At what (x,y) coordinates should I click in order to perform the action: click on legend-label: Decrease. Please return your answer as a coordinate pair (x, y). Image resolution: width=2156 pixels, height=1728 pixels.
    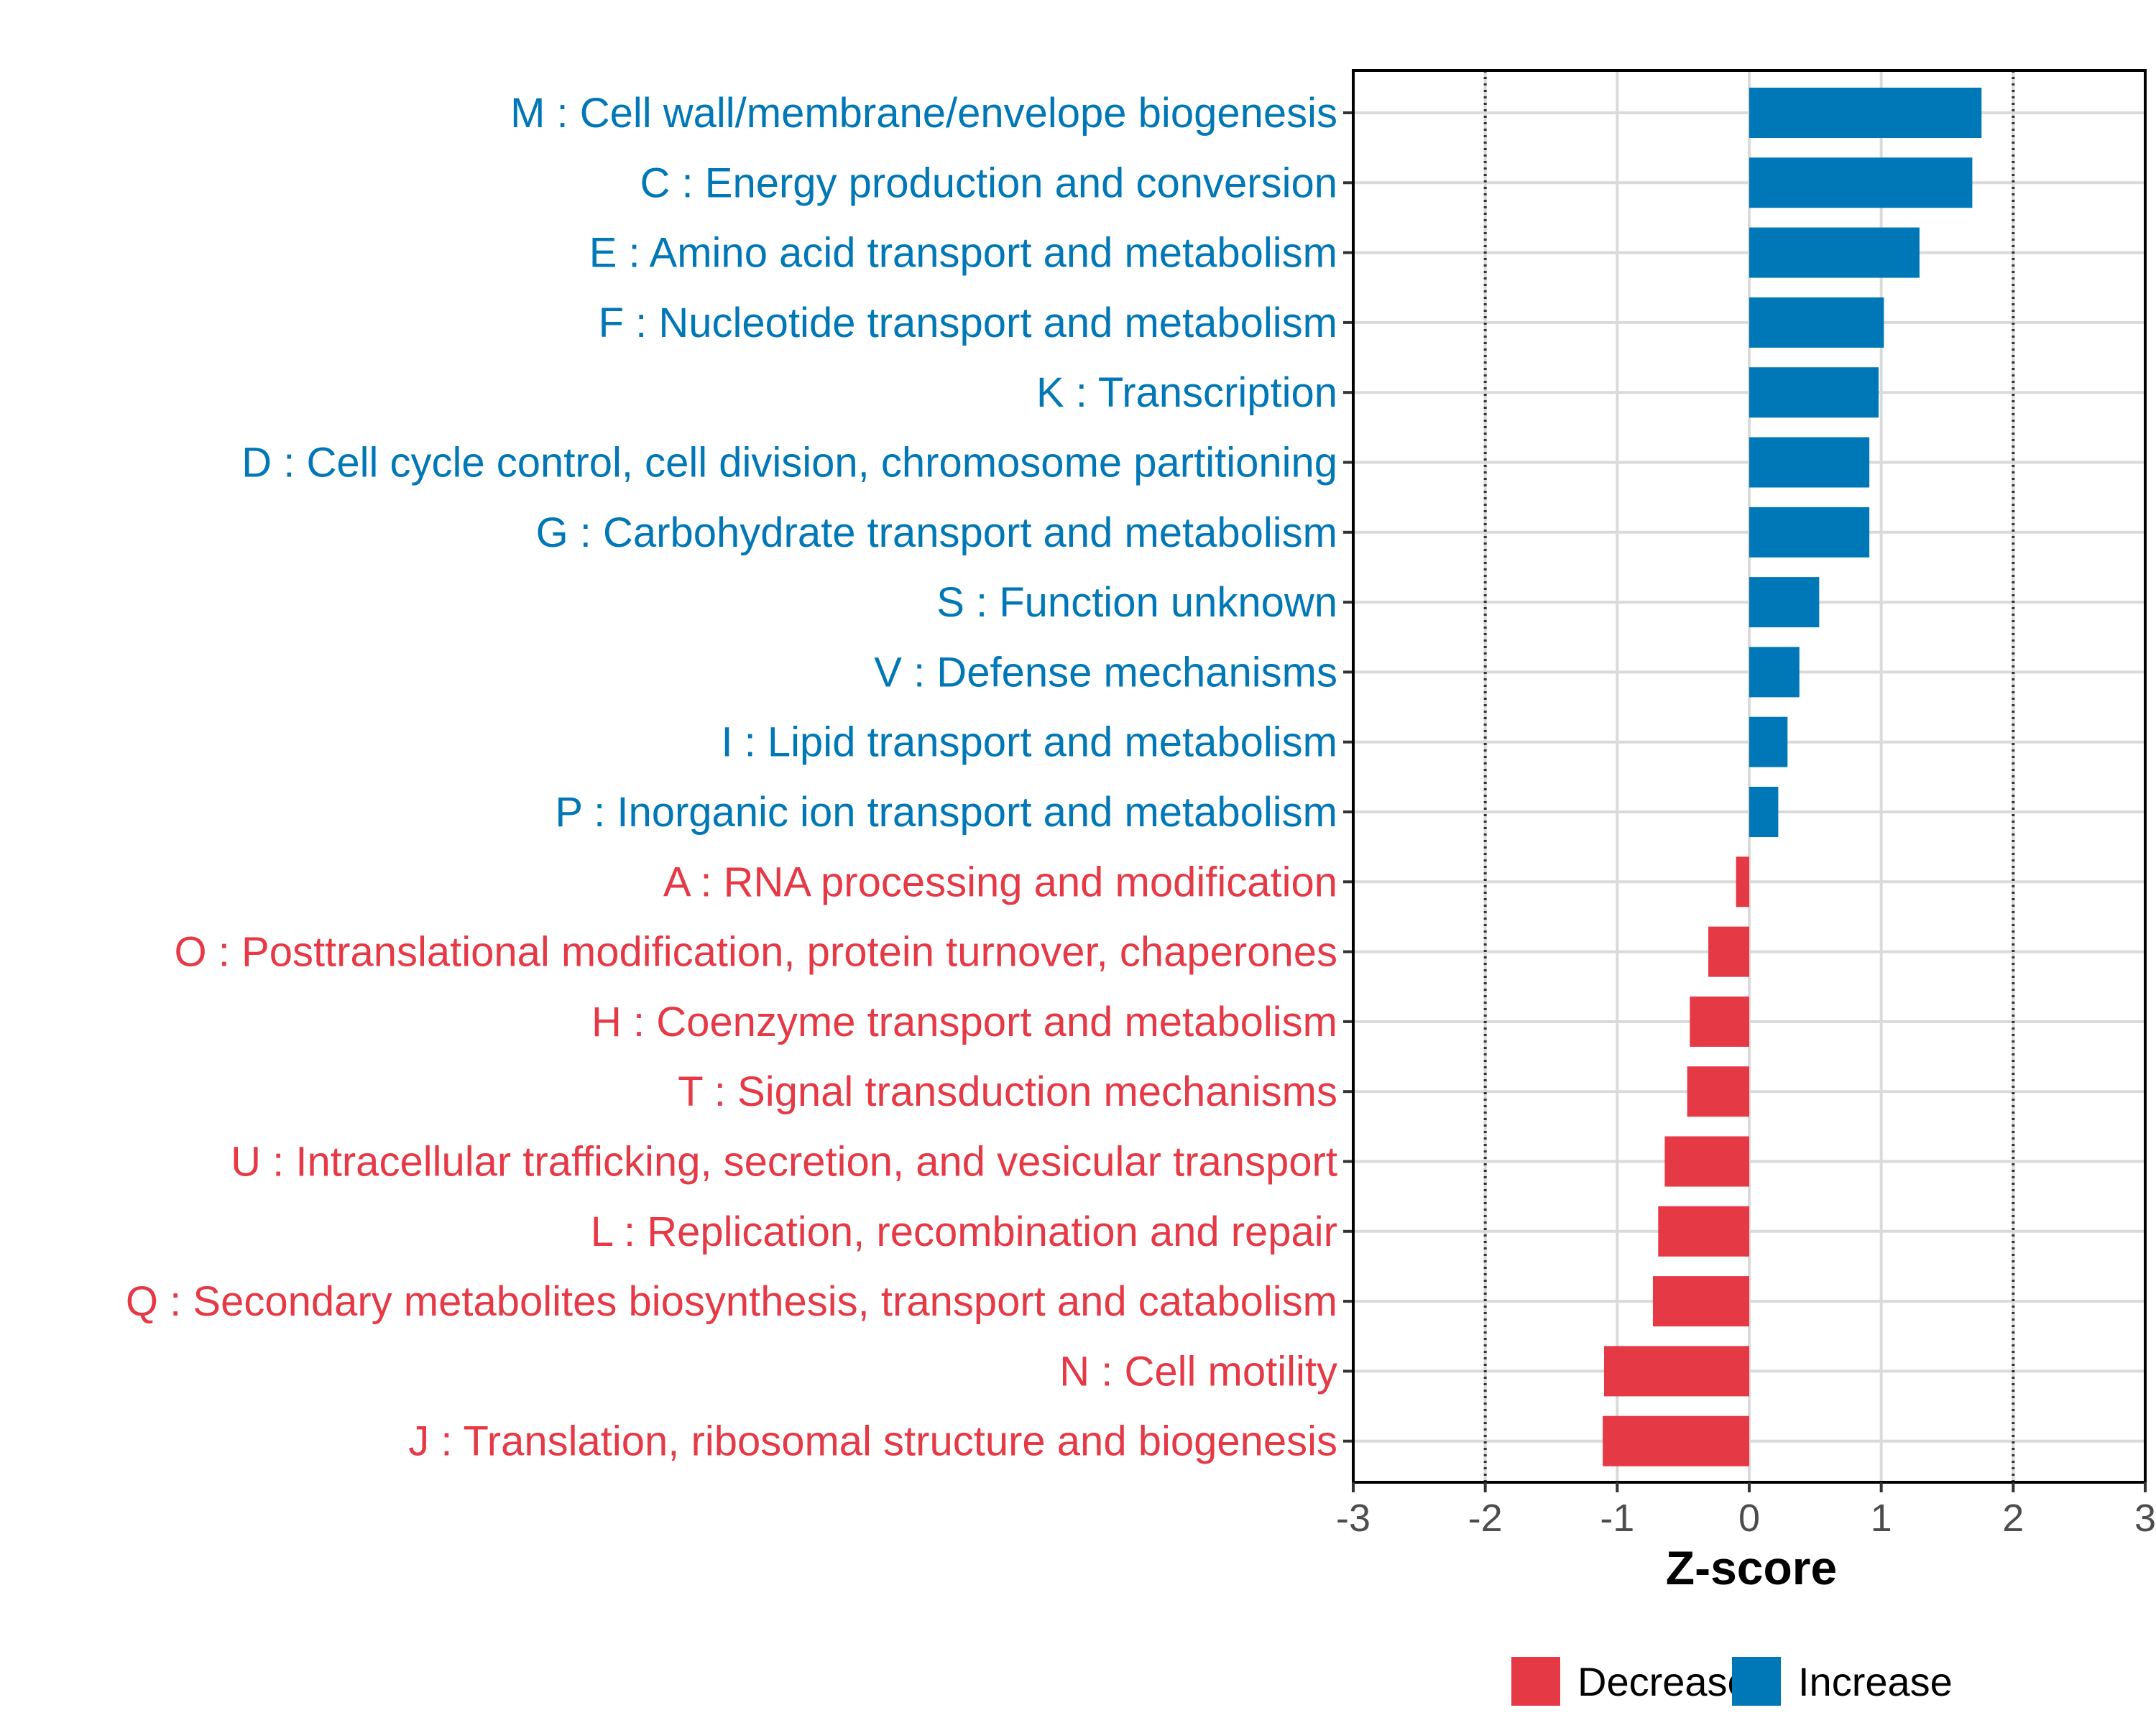
    Looking at the image, I should click on (1664, 1682).